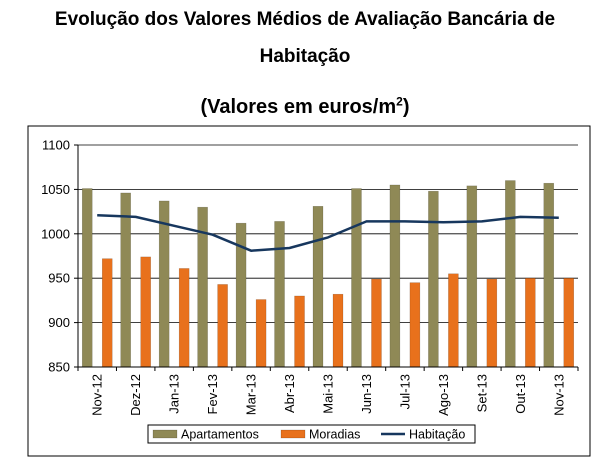 The image size is (610, 467). What do you see at coordinates (443, 395) in the screenshot?
I see `x-tick-label: Ago-13` at bounding box center [443, 395].